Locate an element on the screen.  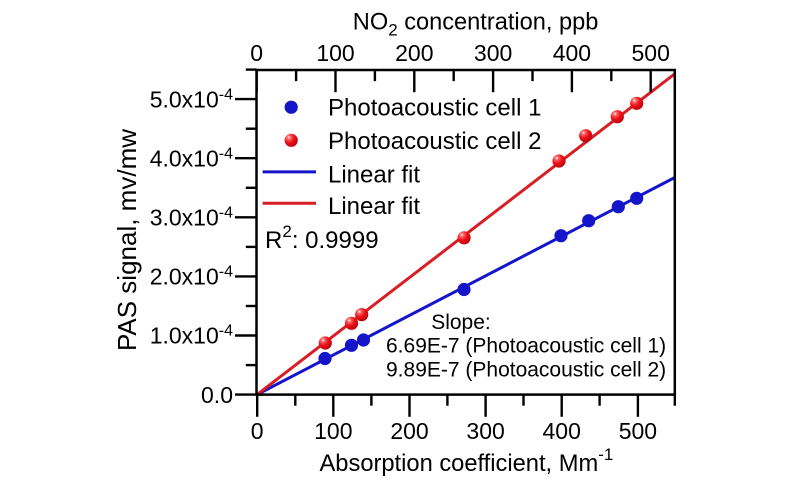
svg-text: R2: 0.9999 is located at coordinates (322, 238).